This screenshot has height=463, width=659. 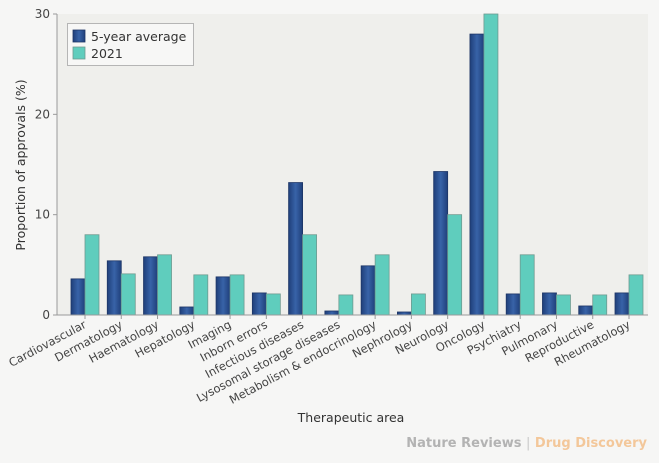 What do you see at coordinates (351, 417) in the screenshot?
I see `x-axis-title: Therapeutic area` at bounding box center [351, 417].